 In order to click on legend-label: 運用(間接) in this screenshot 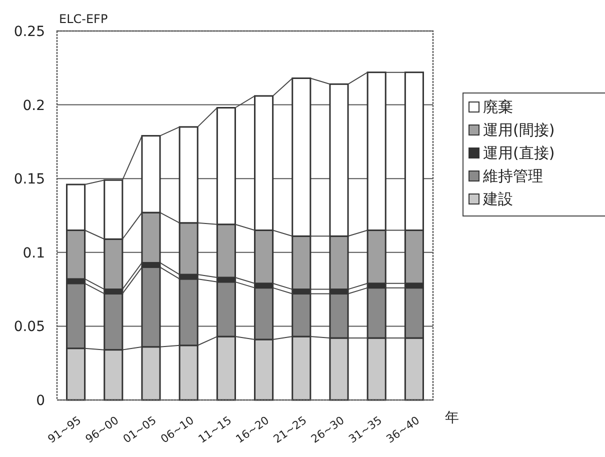, I will do `click(519, 130)`.